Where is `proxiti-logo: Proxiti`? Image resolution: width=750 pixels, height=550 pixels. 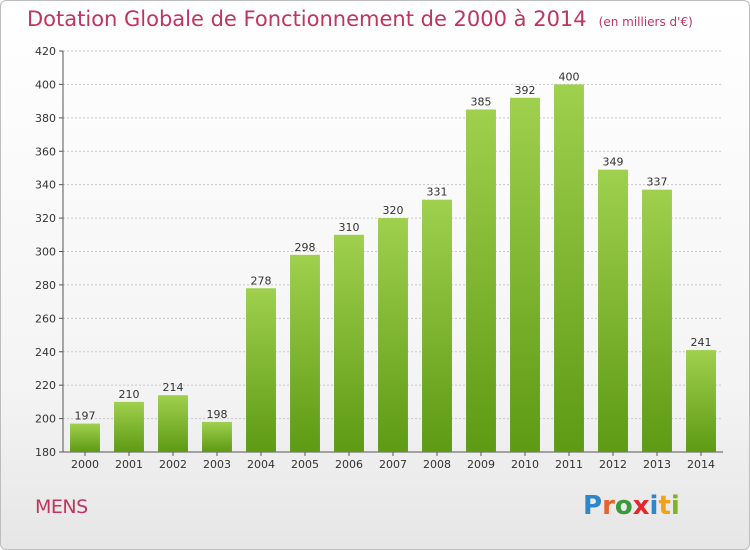 proxiti-logo: Proxiti is located at coordinates (631, 506).